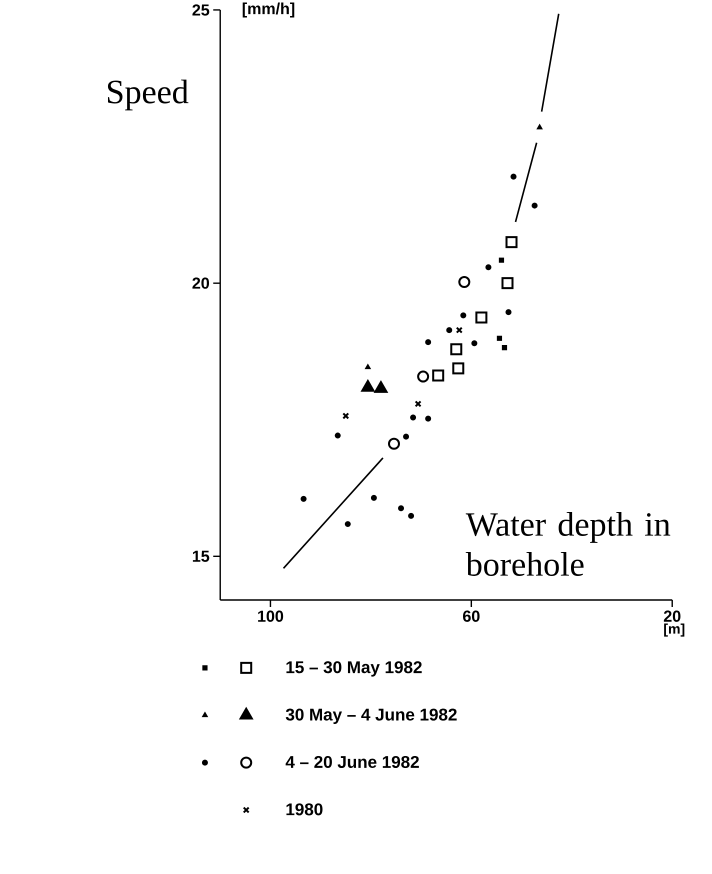 The height and width of the screenshot is (874, 712). What do you see at coordinates (148, 95) in the screenshot?
I see `y-axis-title: Speed` at bounding box center [148, 95].